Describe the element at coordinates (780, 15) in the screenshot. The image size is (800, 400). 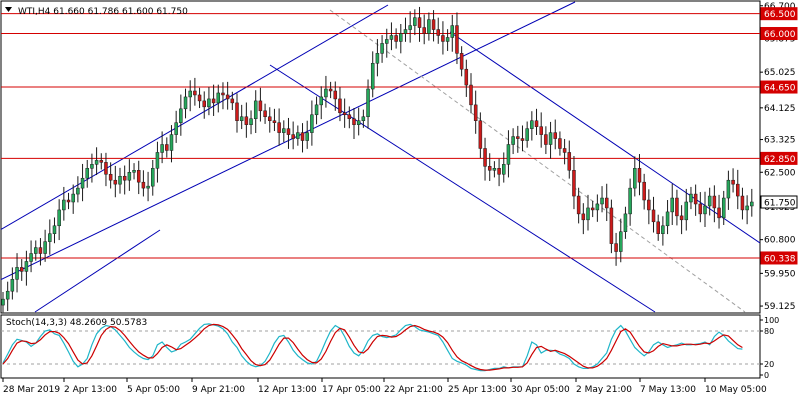
I see `level-label: 66.500` at that location.